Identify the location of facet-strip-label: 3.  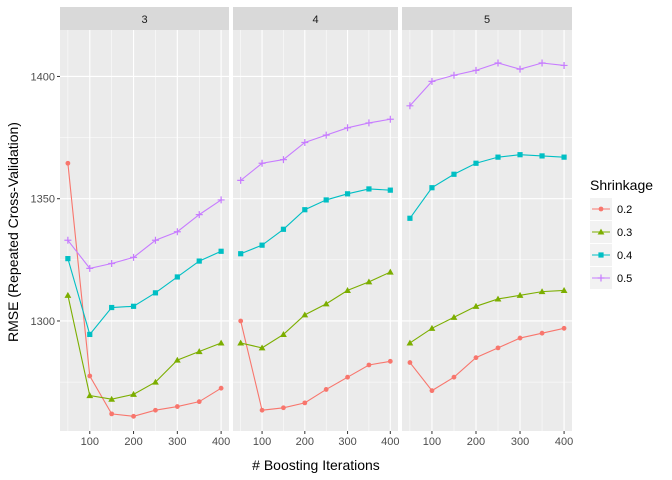
(144, 20).